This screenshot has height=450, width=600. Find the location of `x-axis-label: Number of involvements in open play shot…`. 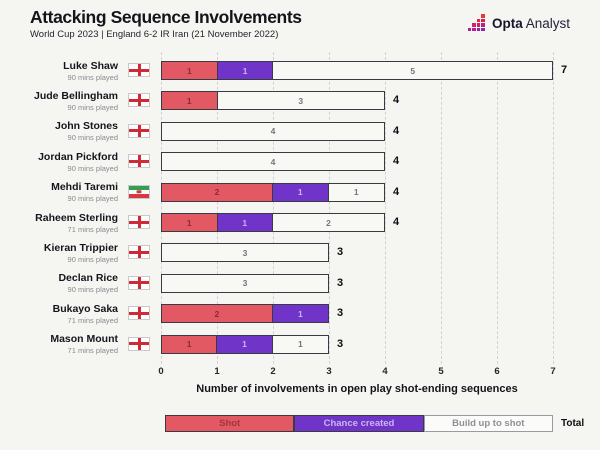

x-axis-label: Number of involvements in open play shot… is located at coordinates (357, 389).